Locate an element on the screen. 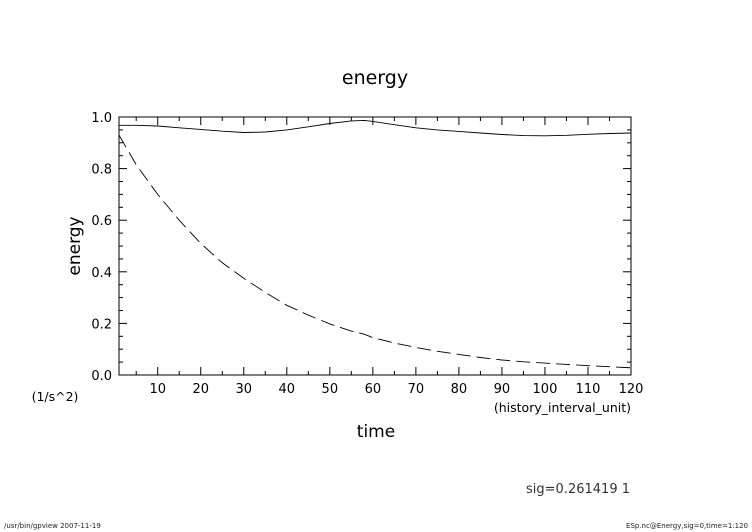 The width and height of the screenshot is (752, 532). y-tick-label: 1.0 is located at coordinates (101, 118).